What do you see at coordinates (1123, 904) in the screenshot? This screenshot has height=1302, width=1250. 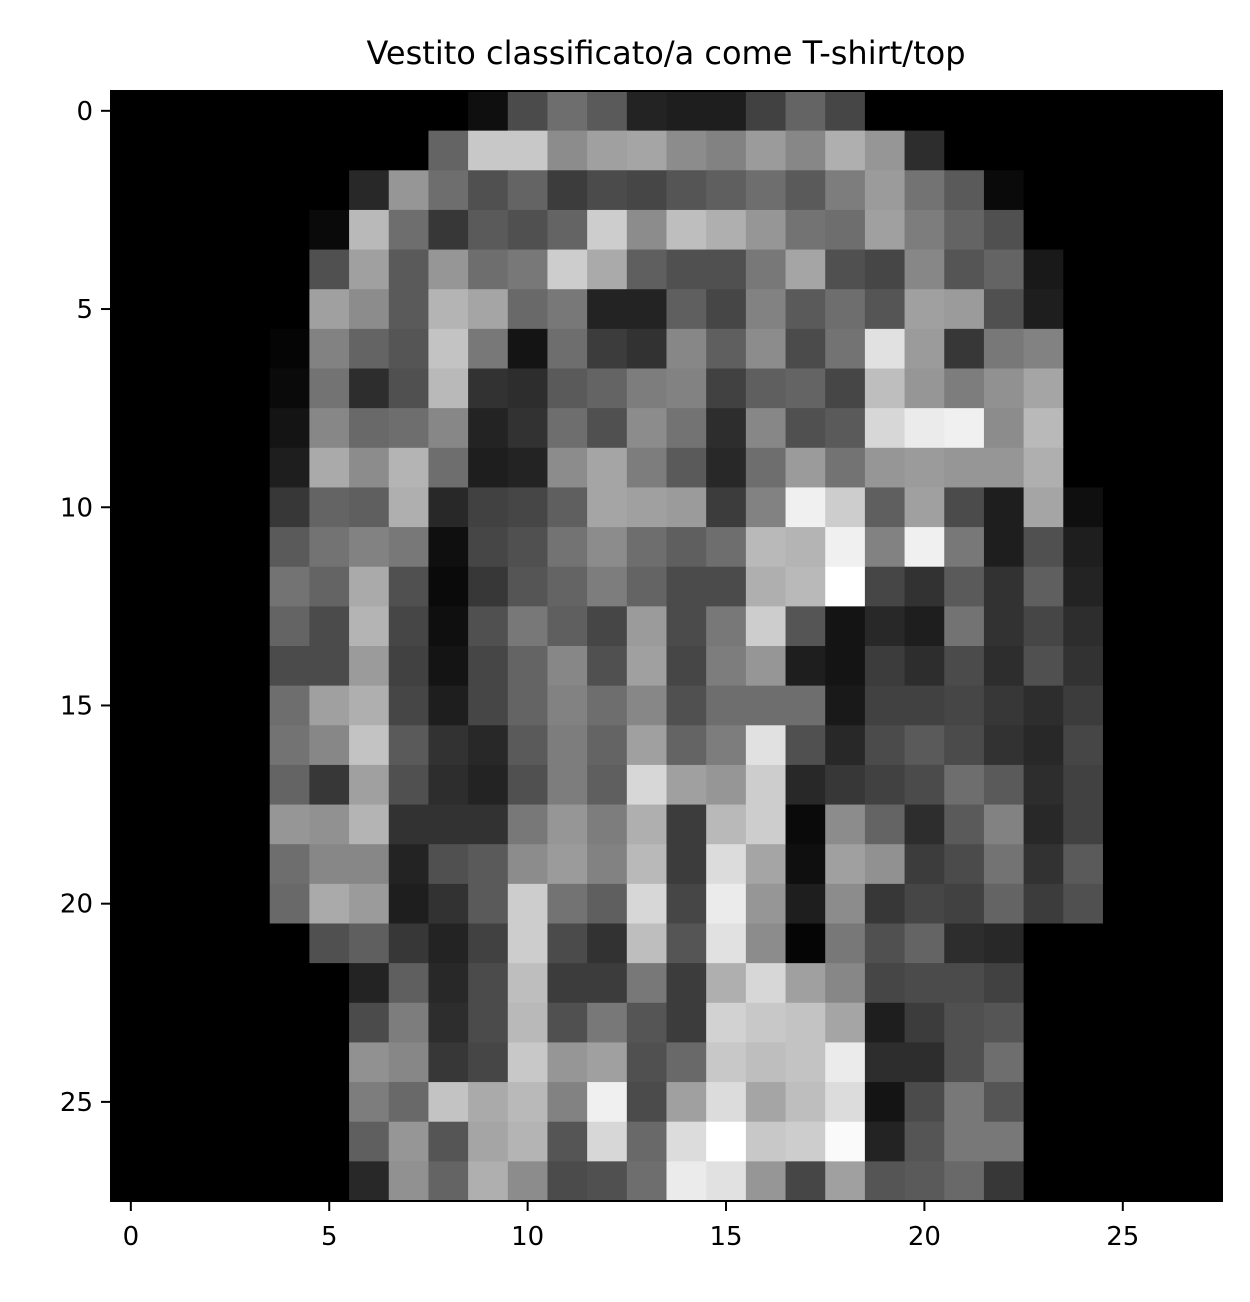 I see `heatmap-cell-r20-c25` at bounding box center [1123, 904].